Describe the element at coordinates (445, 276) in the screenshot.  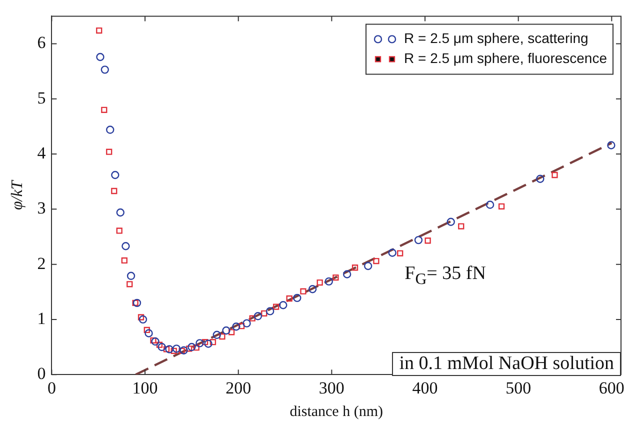
I see `annotation: F$_{G}$= 35 fN` at that location.